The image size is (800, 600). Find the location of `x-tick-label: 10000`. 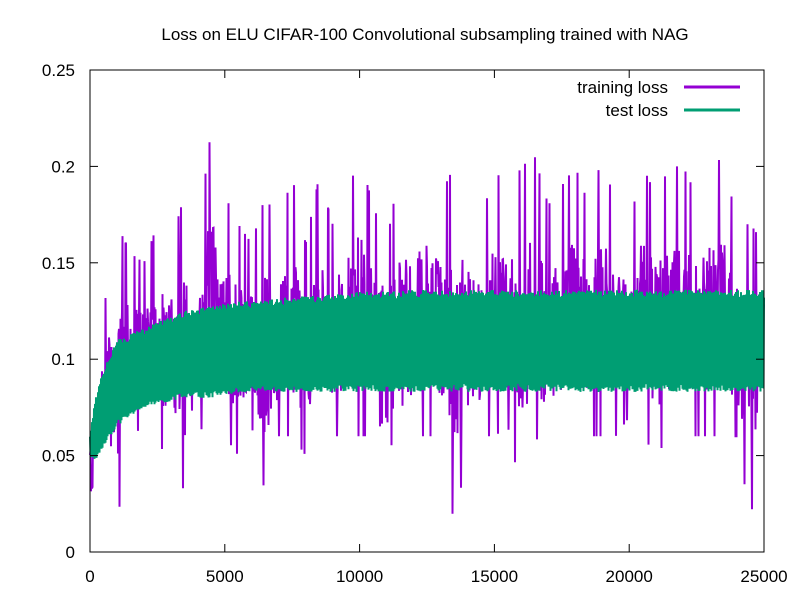

x-tick-label: 10000 is located at coordinates (359, 576).